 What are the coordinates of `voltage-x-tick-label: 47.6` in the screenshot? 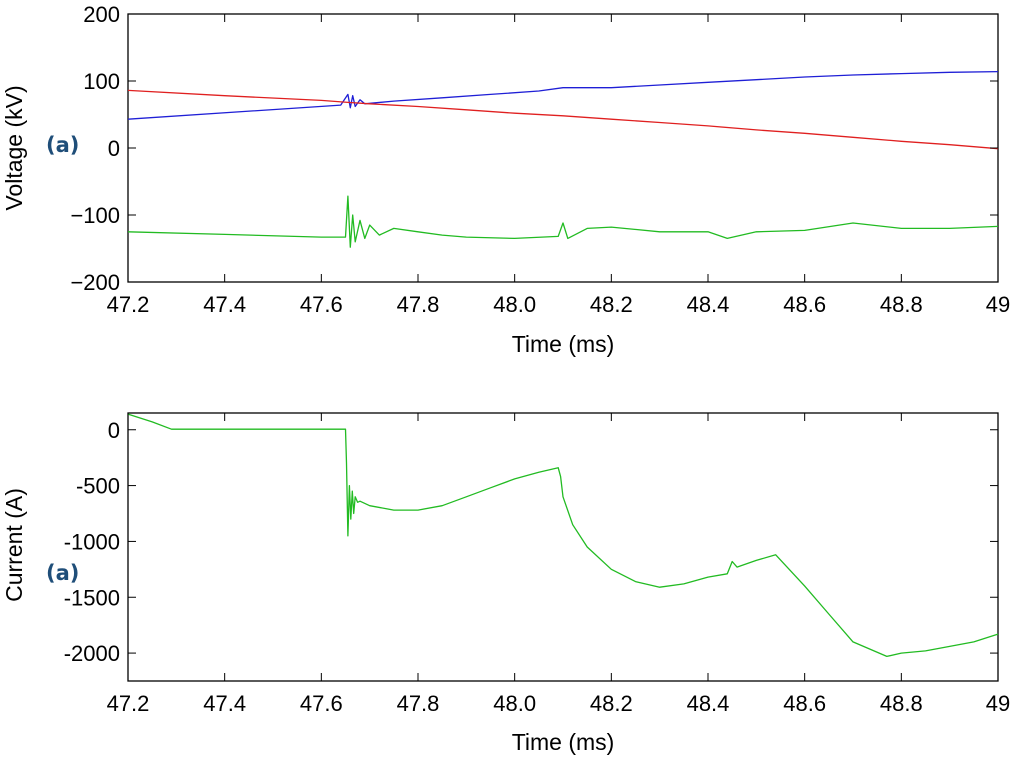 It's located at (321, 304).